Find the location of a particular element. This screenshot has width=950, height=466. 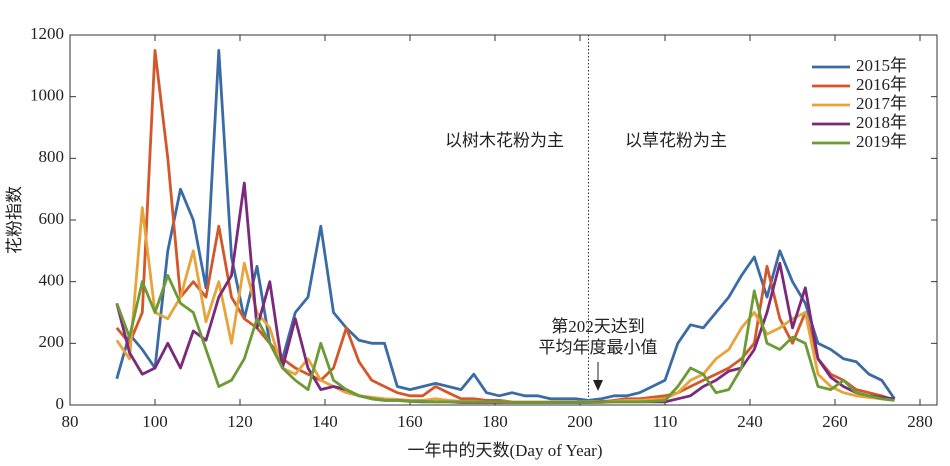

x-tick-label: 280 is located at coordinates (920, 421).